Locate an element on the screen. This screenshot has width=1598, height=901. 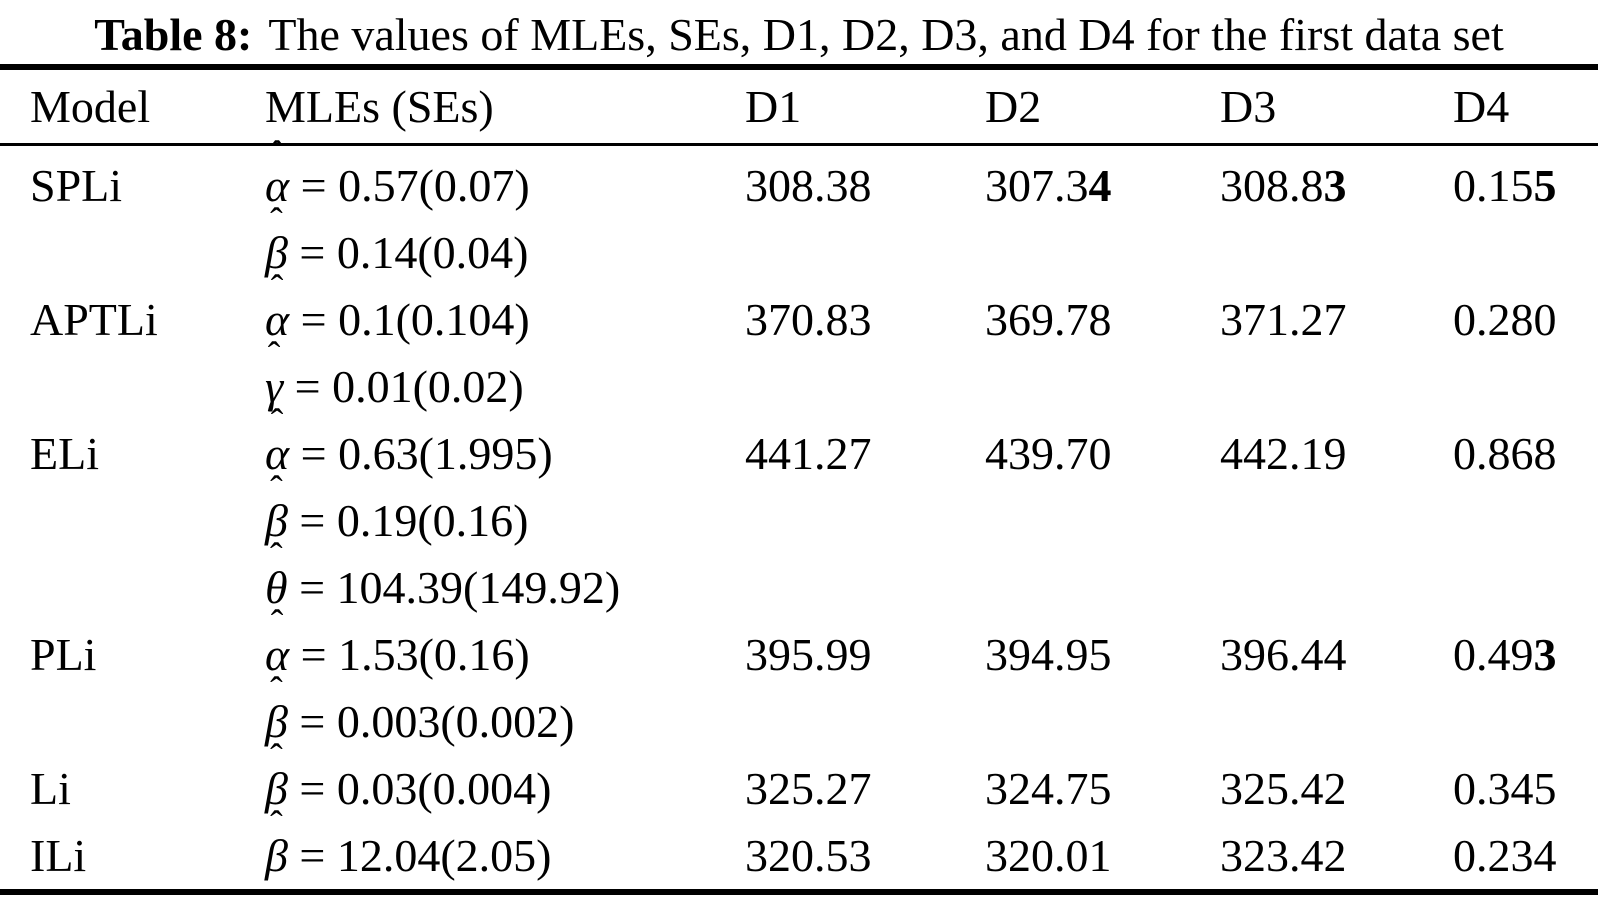
d4-value-cell: 0.280 is located at coordinates (1525, 319).